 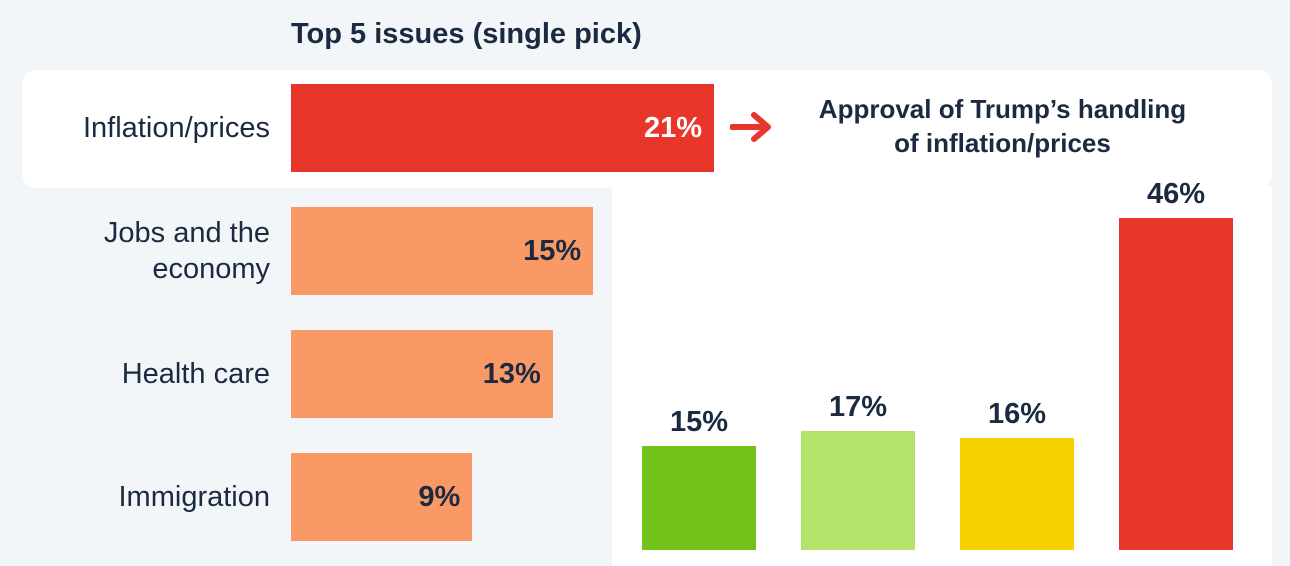 What do you see at coordinates (672, 128) in the screenshot?
I see `bar-value-label: 21%` at bounding box center [672, 128].